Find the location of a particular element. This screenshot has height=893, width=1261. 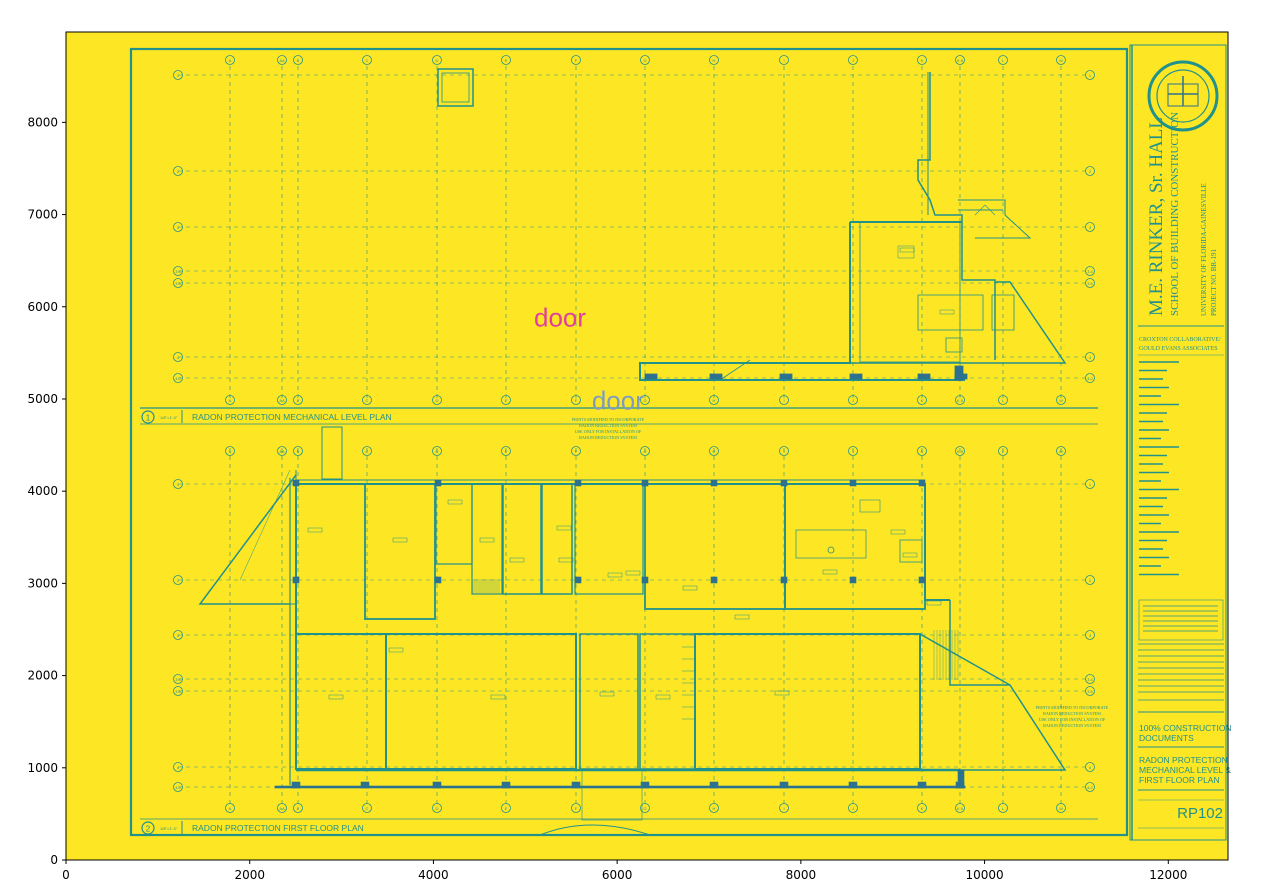

plan-outline is located at coordinates (956, 216).